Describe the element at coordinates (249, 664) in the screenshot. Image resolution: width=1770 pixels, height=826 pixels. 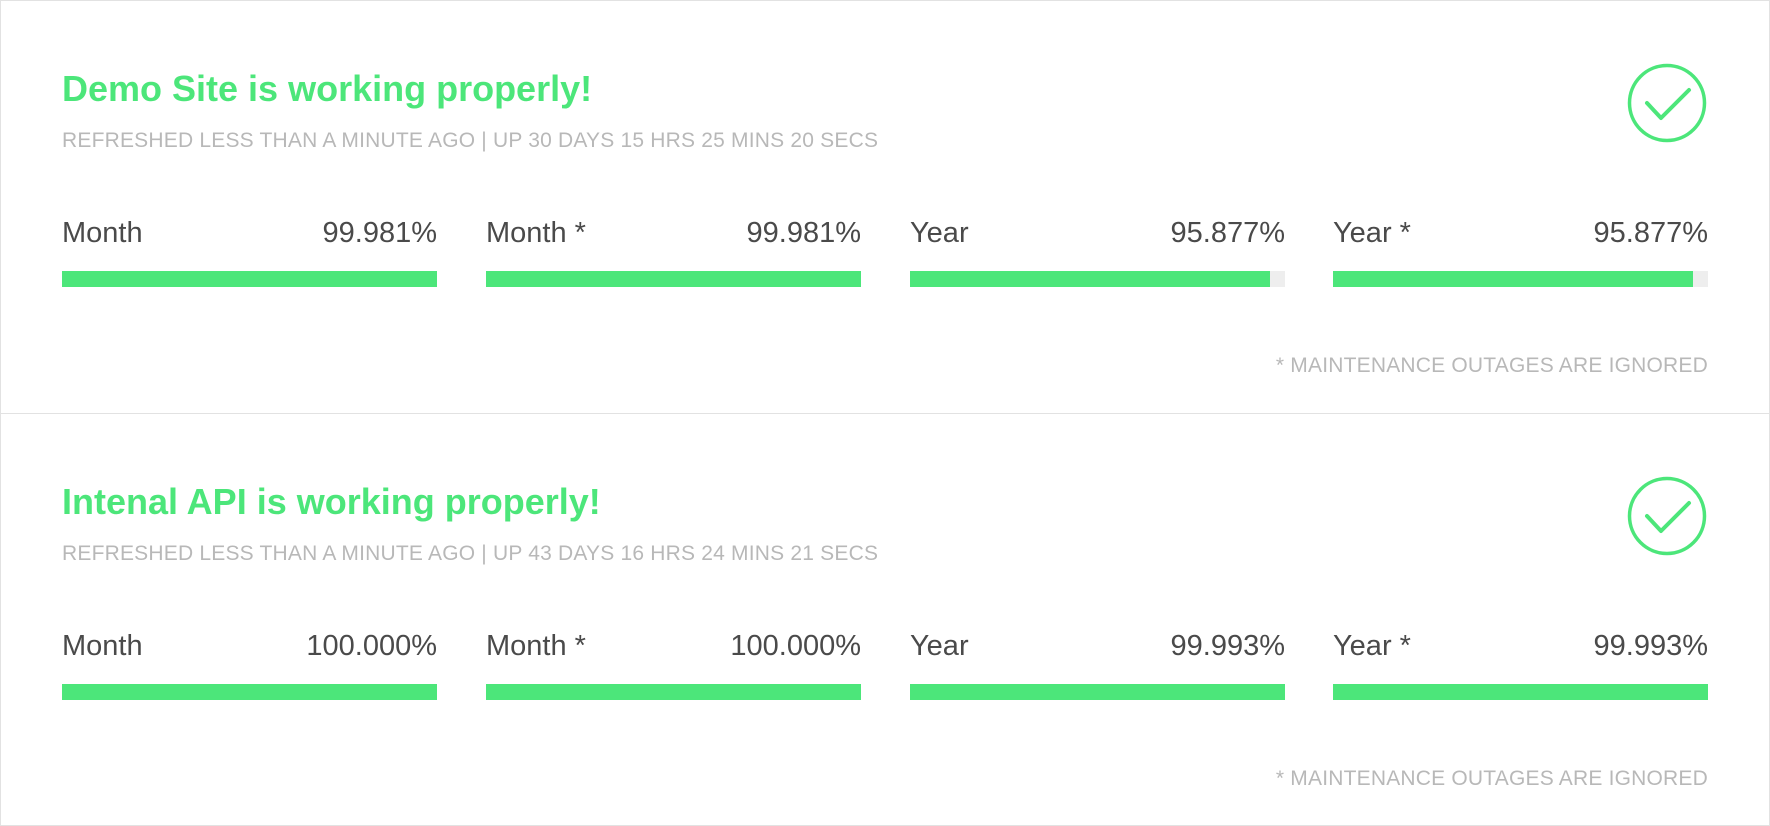
I see `metric-month: Month 100.000%` at that location.